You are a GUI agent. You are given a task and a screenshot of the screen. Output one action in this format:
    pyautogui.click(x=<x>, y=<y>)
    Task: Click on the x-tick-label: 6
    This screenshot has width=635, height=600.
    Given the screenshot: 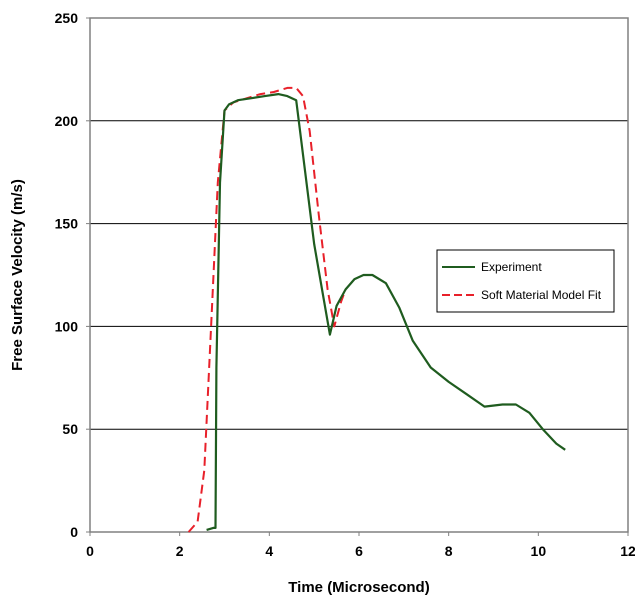 What is the action you would take?
    pyautogui.click(x=359, y=551)
    